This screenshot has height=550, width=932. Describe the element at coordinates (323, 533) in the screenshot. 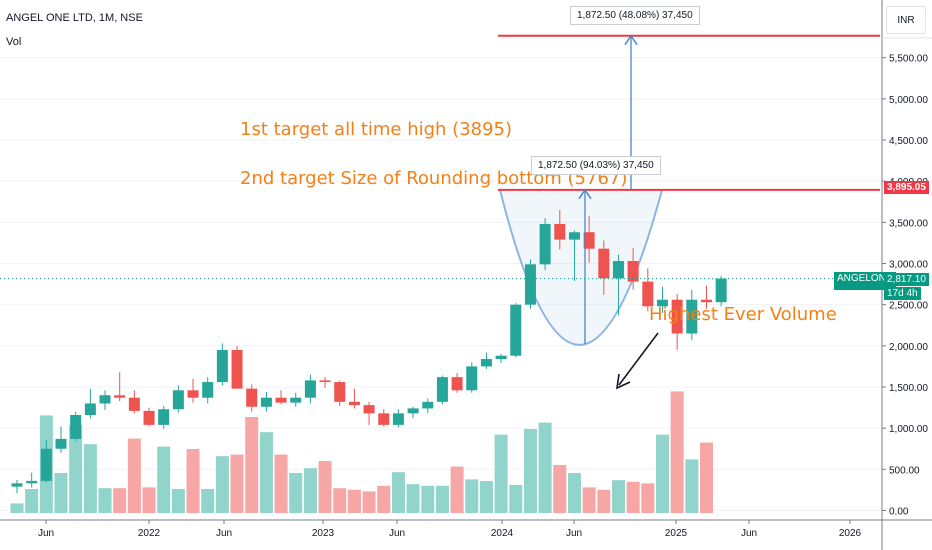

I see `x-tick-label: 2023` at that location.